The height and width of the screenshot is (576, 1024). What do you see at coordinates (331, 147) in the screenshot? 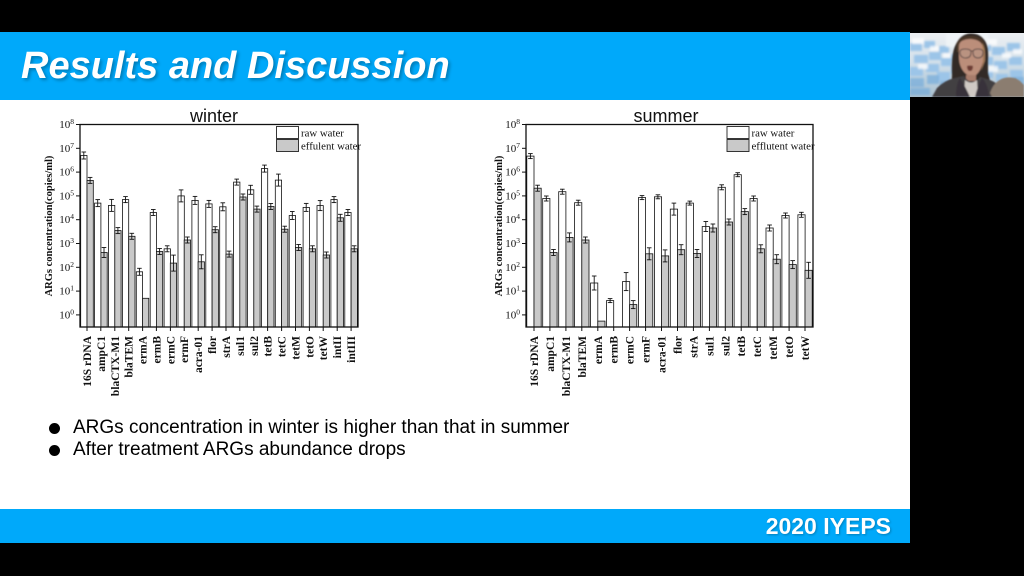
I see `svg-text: effulent water` at bounding box center [331, 147].